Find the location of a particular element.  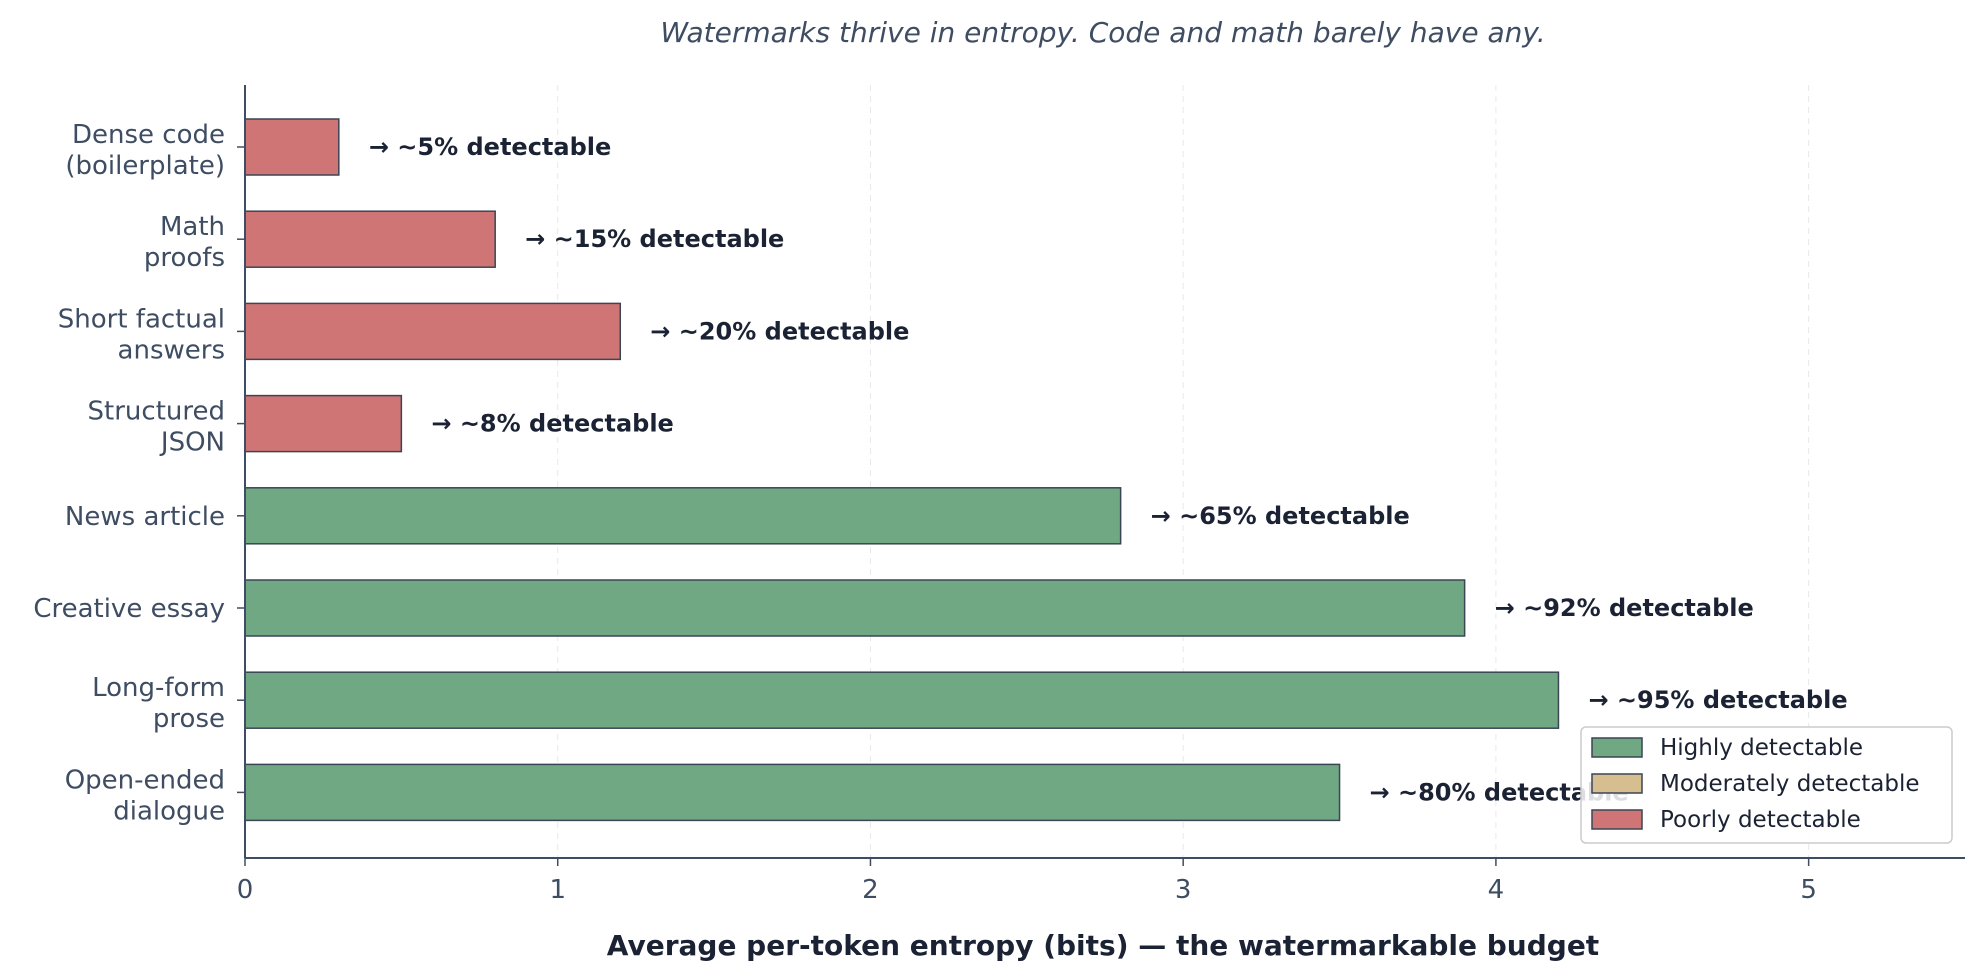

y-tick-label: Long-form prose is located at coordinates (158, 703).